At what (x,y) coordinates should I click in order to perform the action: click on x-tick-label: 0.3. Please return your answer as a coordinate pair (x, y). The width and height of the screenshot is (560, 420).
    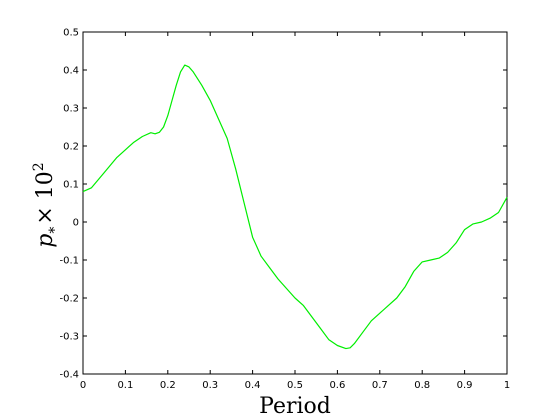
    Looking at the image, I should click on (210, 385).